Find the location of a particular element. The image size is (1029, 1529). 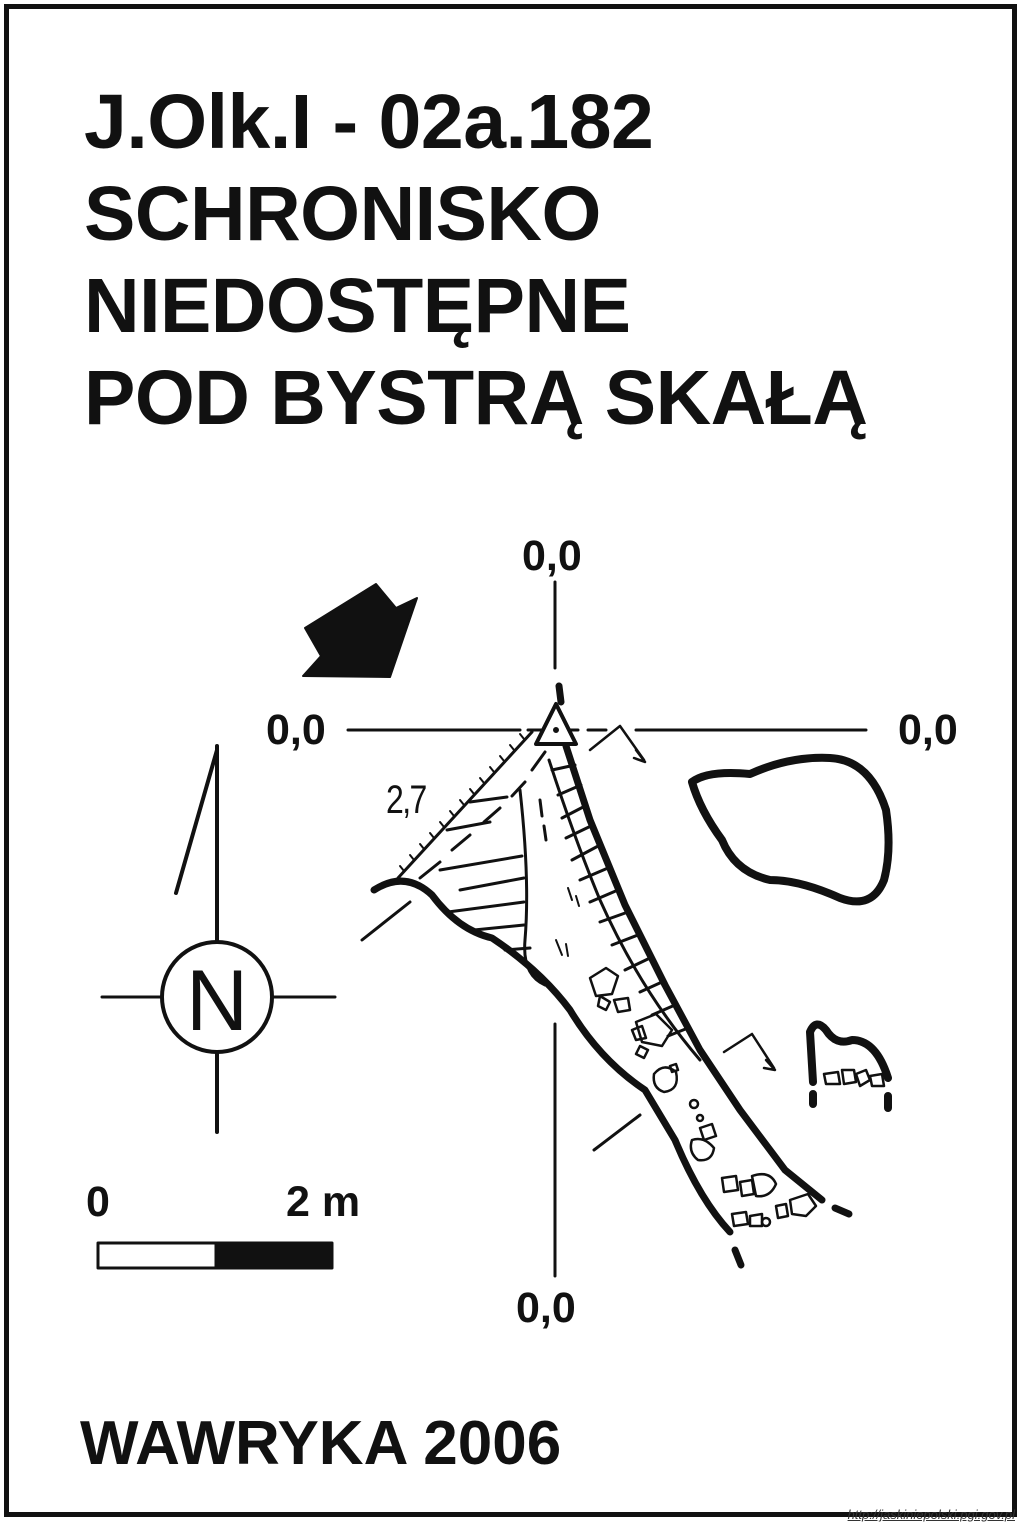

entrance-arrow-icon is located at coordinates (360, 630).